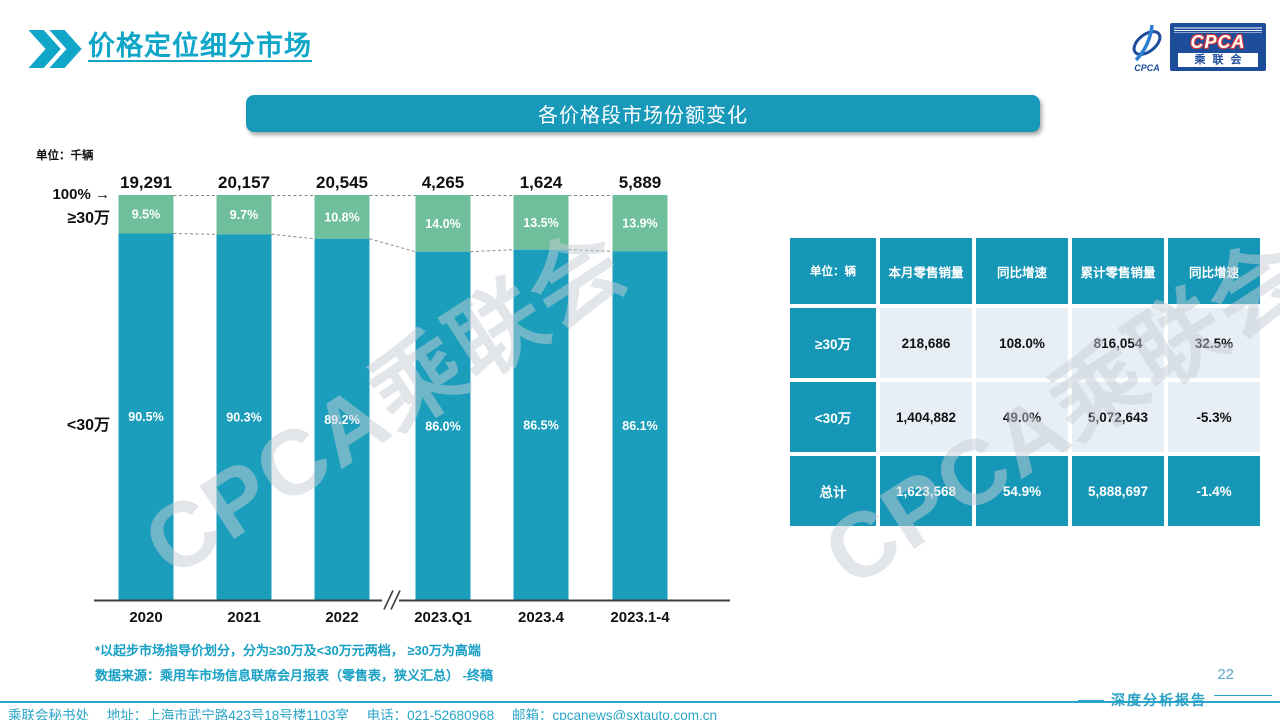 The height and width of the screenshot is (720, 1280). What do you see at coordinates (833, 491) in the screenshot?
I see `row-label: 总计` at bounding box center [833, 491].